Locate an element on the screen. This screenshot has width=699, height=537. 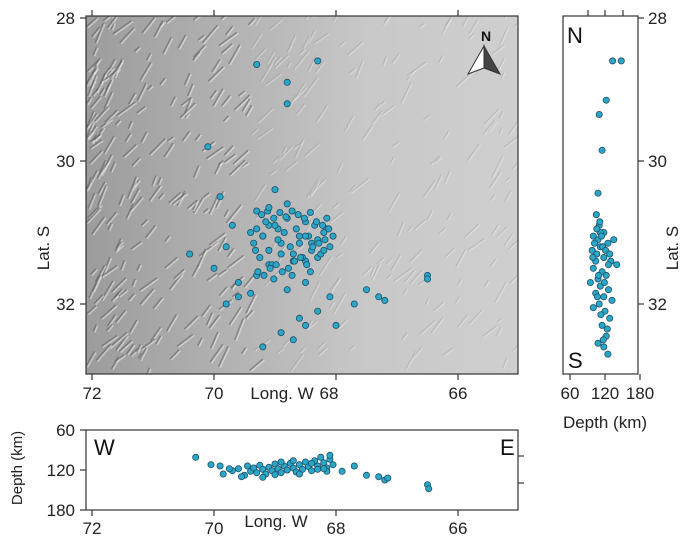
dlon-x-tick-label: 70 is located at coordinates (214, 528).